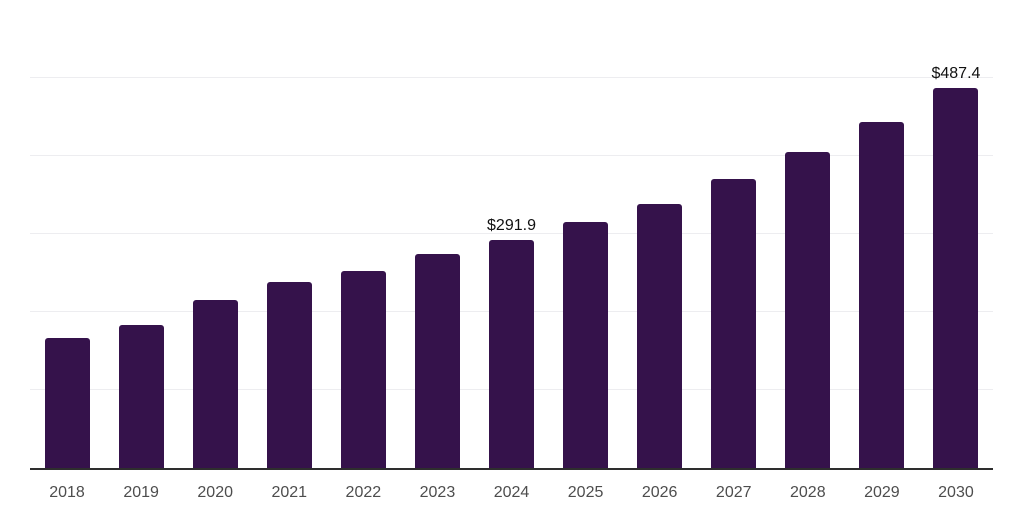  Describe the element at coordinates (956, 492) in the screenshot. I see `x-tick-label-2030: 2030` at that location.